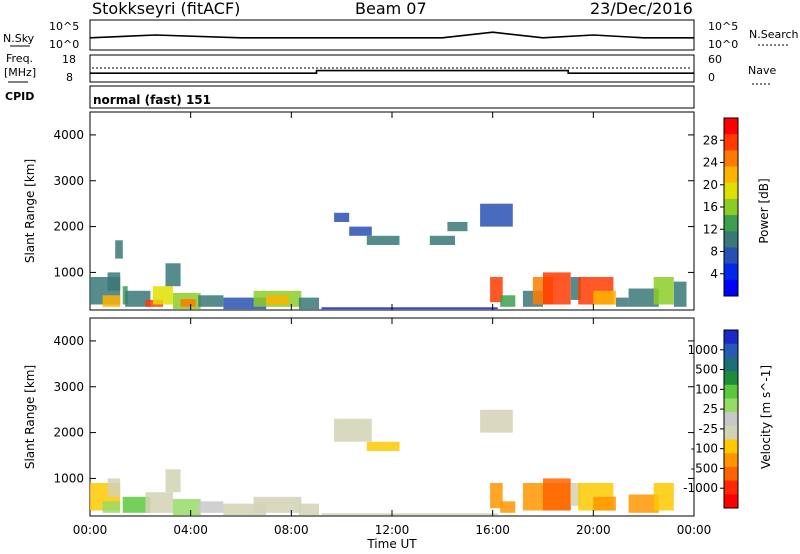 Image resolution: width=800 pixels, height=554 pixels. I want to click on freq-panel: Freq. [MHz] 18 8 60 0 Nave, so click(390, 68).